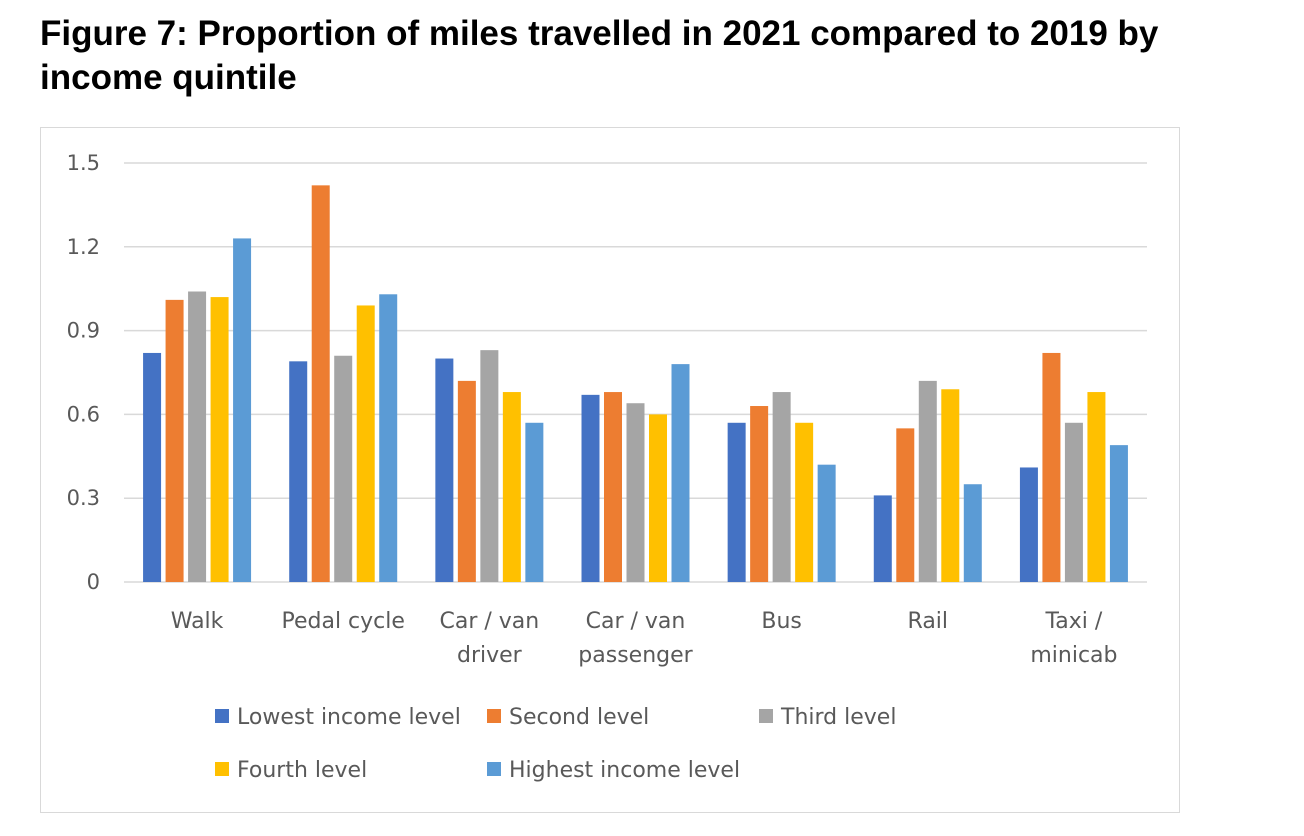 The height and width of the screenshot is (836, 1304). What do you see at coordinates (83, 163) in the screenshot?
I see `y-tick-label: 1.5` at bounding box center [83, 163].